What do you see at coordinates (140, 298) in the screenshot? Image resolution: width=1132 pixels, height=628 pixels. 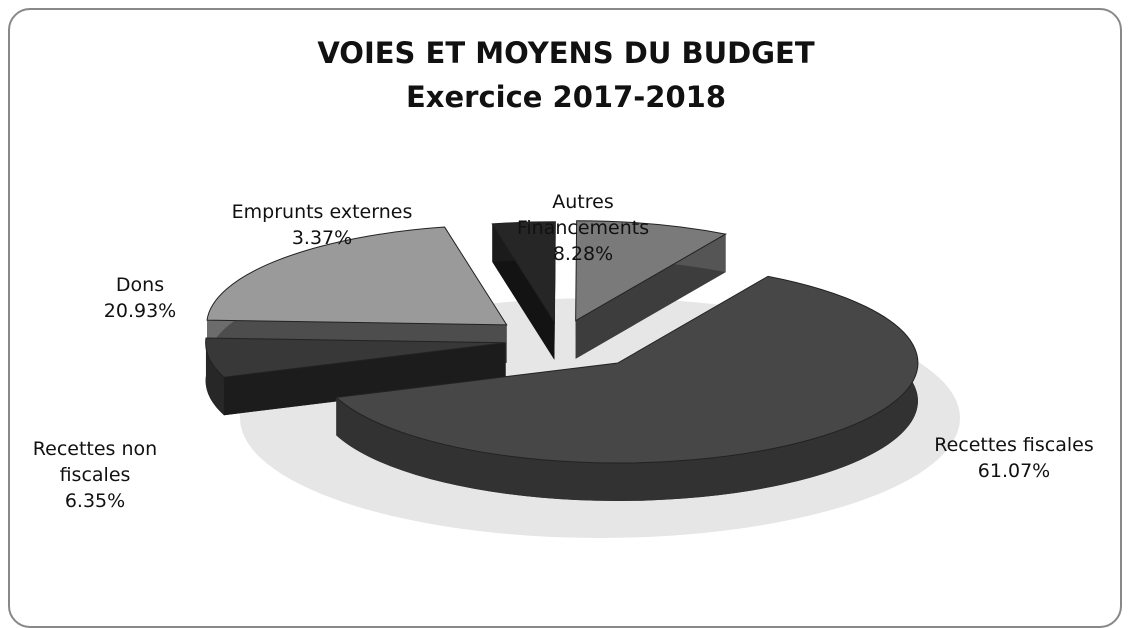 I see `data-label: Dons 20.93%` at bounding box center [140, 298].